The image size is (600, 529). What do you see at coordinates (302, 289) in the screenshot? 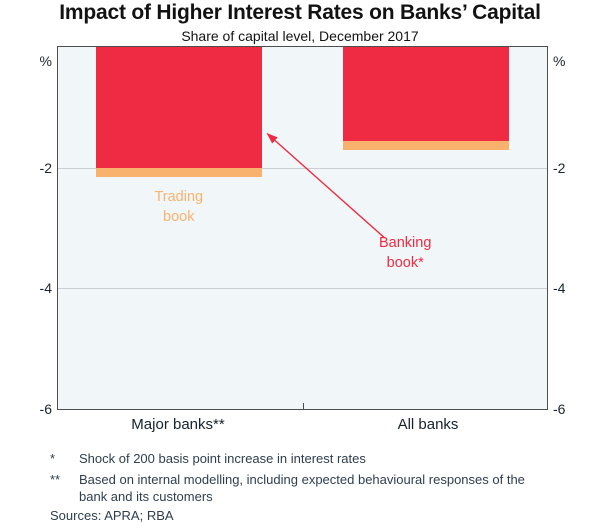
I see `gridline` at bounding box center [302, 289].